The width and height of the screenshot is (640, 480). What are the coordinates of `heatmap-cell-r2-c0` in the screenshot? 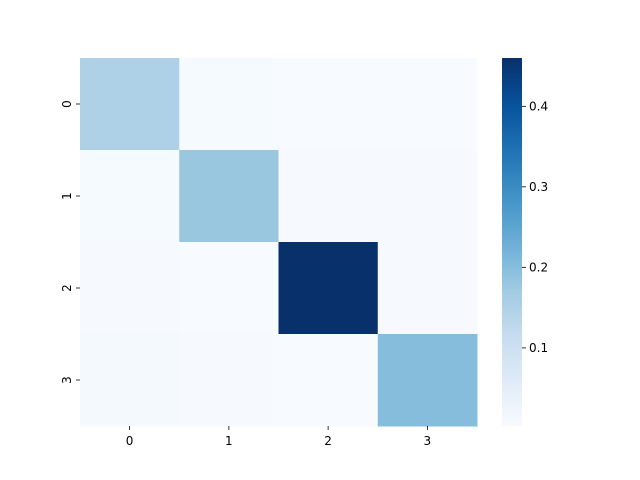 It's located at (130, 288).